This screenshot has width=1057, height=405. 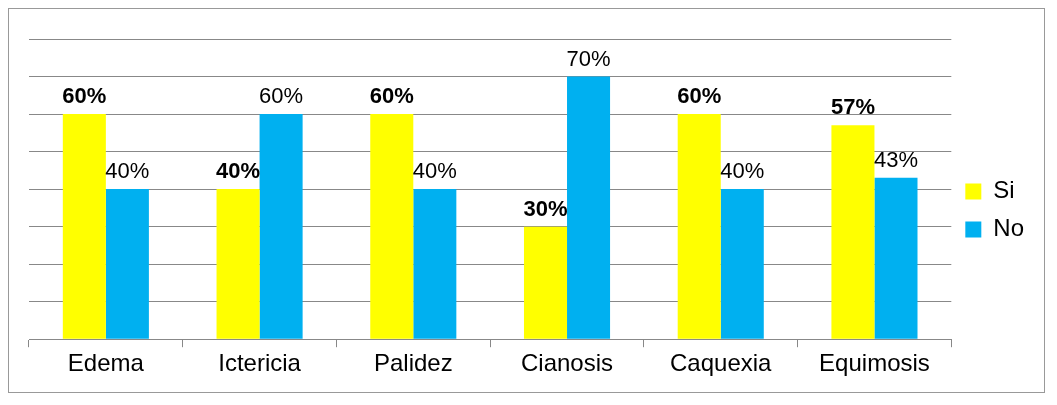 I want to click on x-tick-label: Caquexia, so click(x=721, y=363).